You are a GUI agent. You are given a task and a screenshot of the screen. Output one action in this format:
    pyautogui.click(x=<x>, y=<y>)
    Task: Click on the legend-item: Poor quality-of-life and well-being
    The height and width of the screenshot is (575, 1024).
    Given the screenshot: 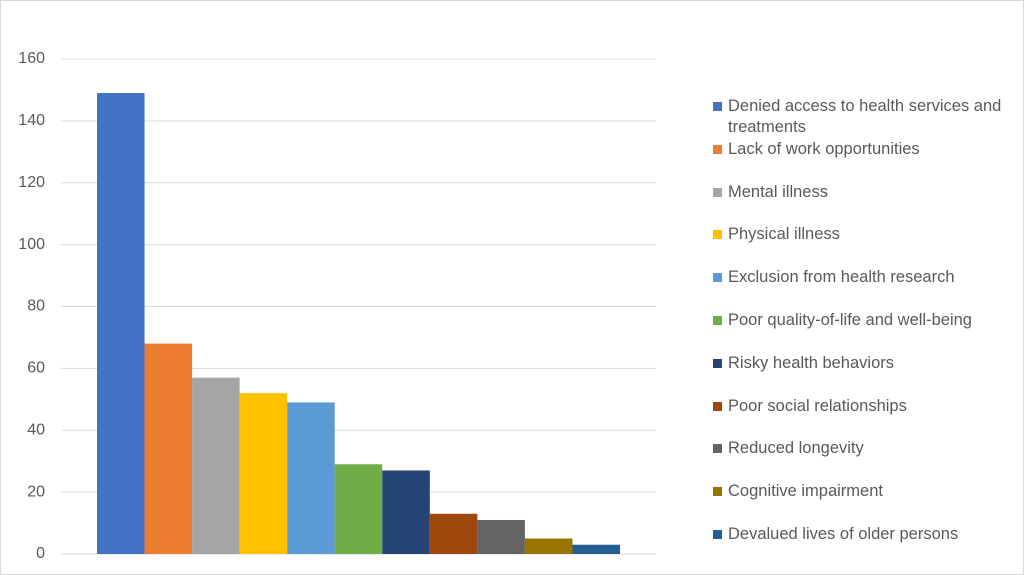 What is the action you would take?
    pyautogui.click(x=863, y=320)
    